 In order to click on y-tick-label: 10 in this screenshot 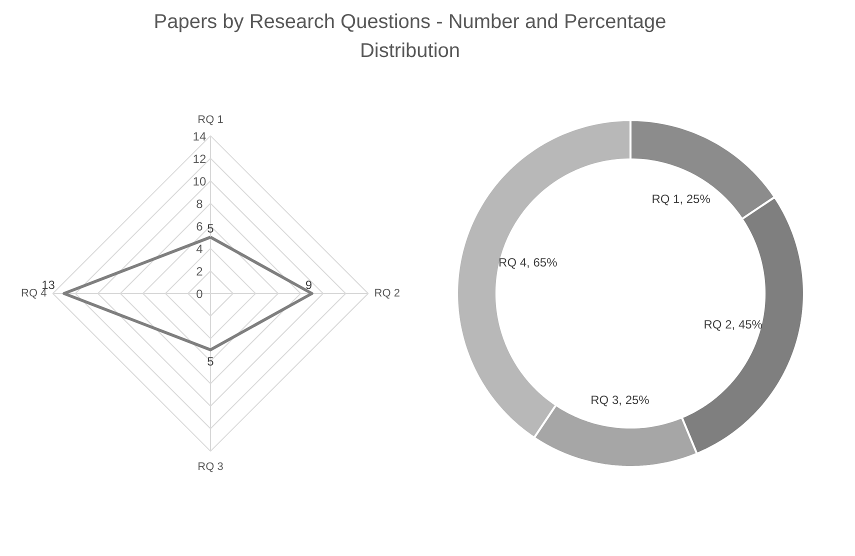, I will do `click(199, 181)`.